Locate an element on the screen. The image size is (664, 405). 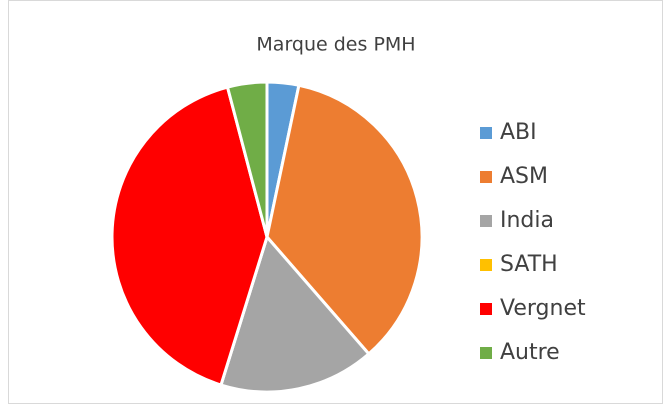
chart-title: Marque des PMH is located at coordinates (335, 45).